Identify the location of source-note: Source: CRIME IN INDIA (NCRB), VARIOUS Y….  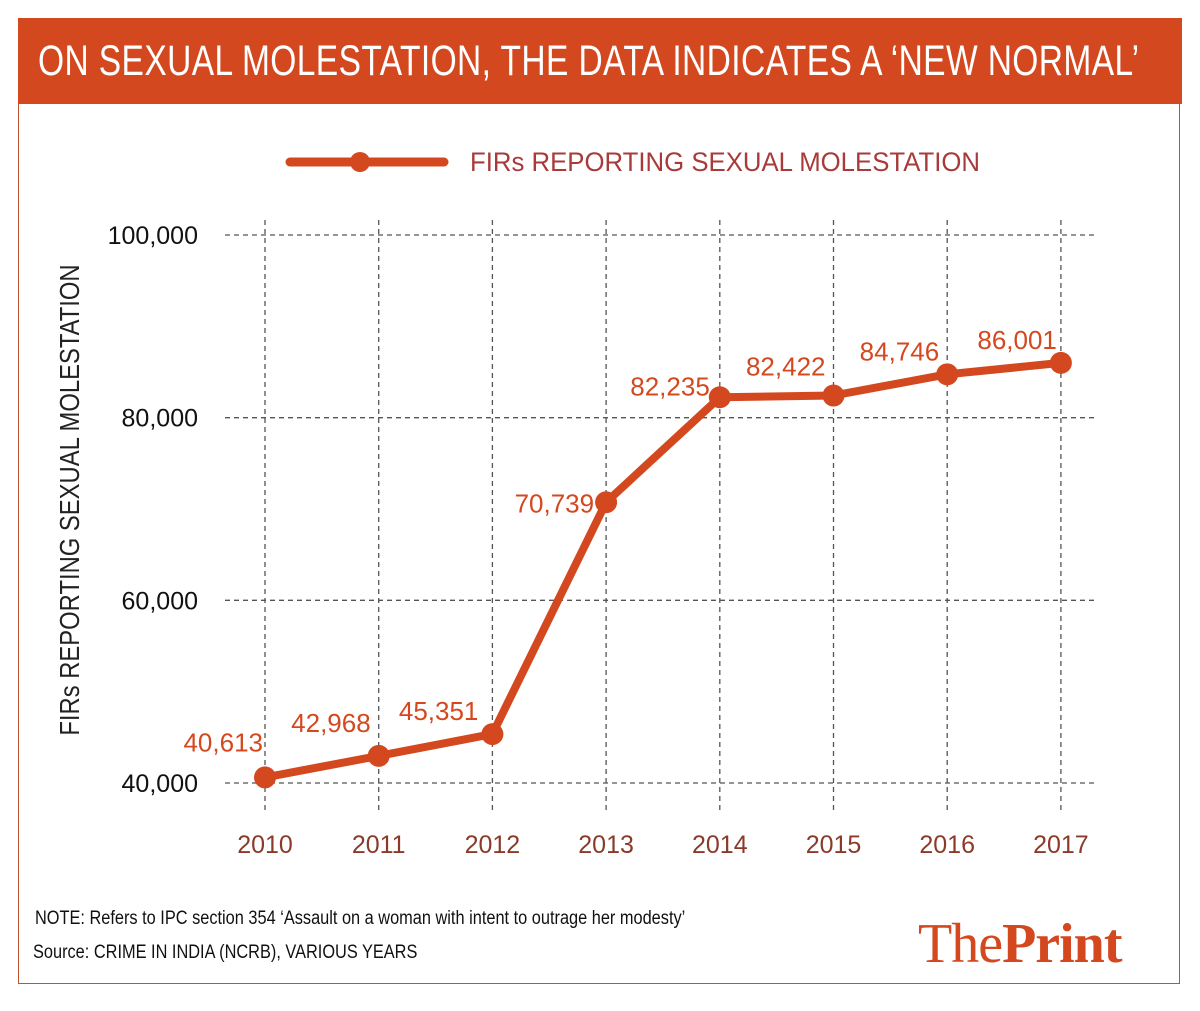
(225, 952).